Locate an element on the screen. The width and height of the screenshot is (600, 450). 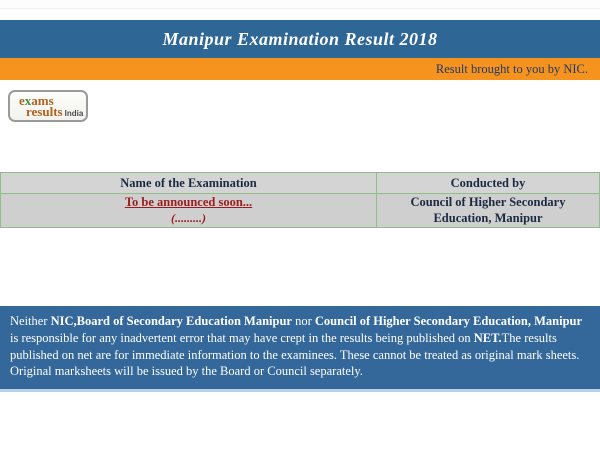
table-header-row: Name of the Examination Conducted by is located at coordinates (300, 183).